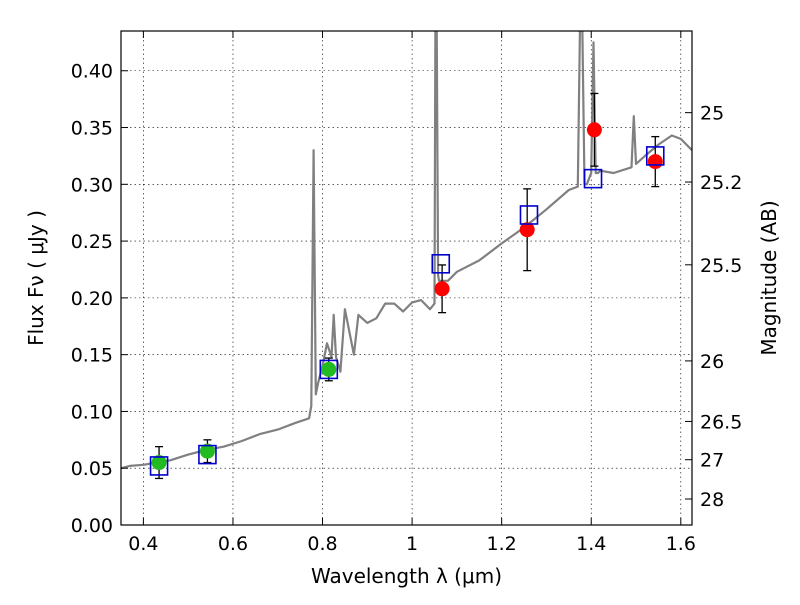 The height and width of the screenshot is (605, 800). I want to click on x-tick-label: 1, so click(412, 544).